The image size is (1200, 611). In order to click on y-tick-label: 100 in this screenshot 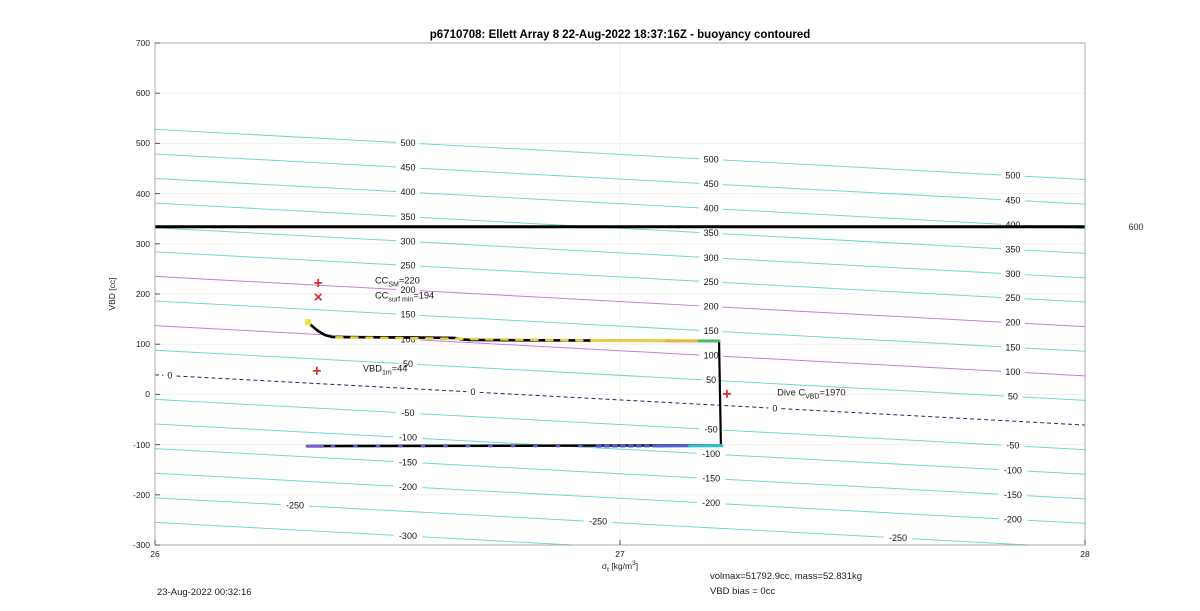, I will do `click(142, 344)`.